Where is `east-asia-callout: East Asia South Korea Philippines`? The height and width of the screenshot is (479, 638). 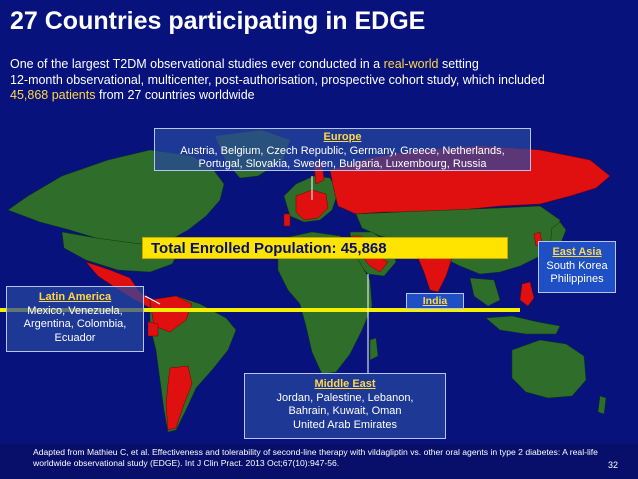
east-asia-callout: East Asia South Korea Philippines is located at coordinates (577, 267).